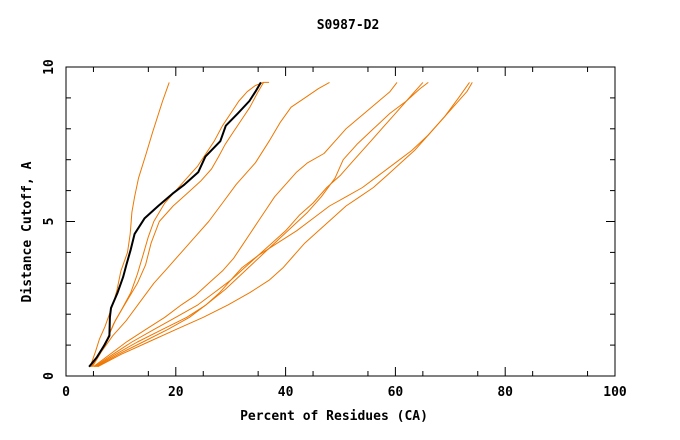 The width and height of the screenshot is (680, 440). I want to click on chart-title: S0987-D2, so click(348, 25).